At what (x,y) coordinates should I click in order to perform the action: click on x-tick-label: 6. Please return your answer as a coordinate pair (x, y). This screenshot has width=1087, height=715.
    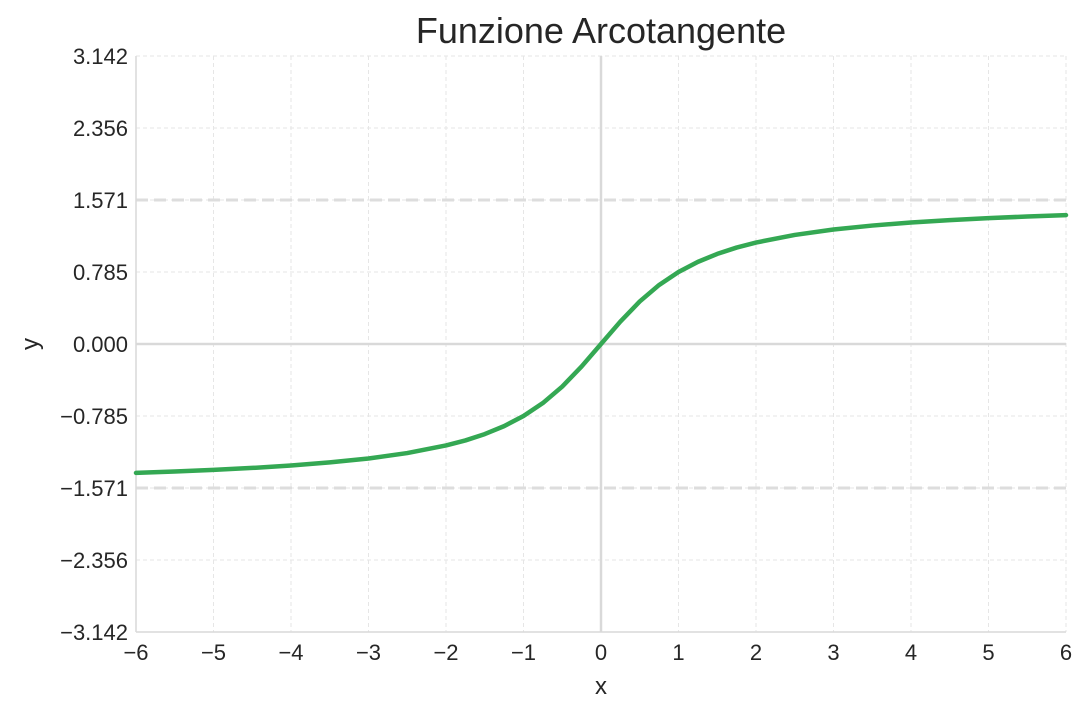
    Looking at the image, I should click on (1066, 652).